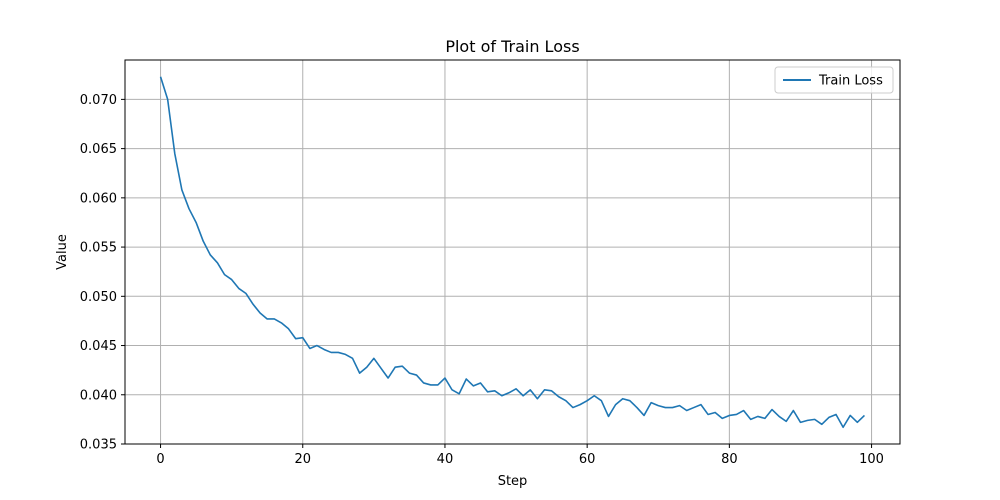 The width and height of the screenshot is (1000, 500). What do you see at coordinates (98, 248) in the screenshot?
I see `y-tick-label: 0.055` at bounding box center [98, 248].